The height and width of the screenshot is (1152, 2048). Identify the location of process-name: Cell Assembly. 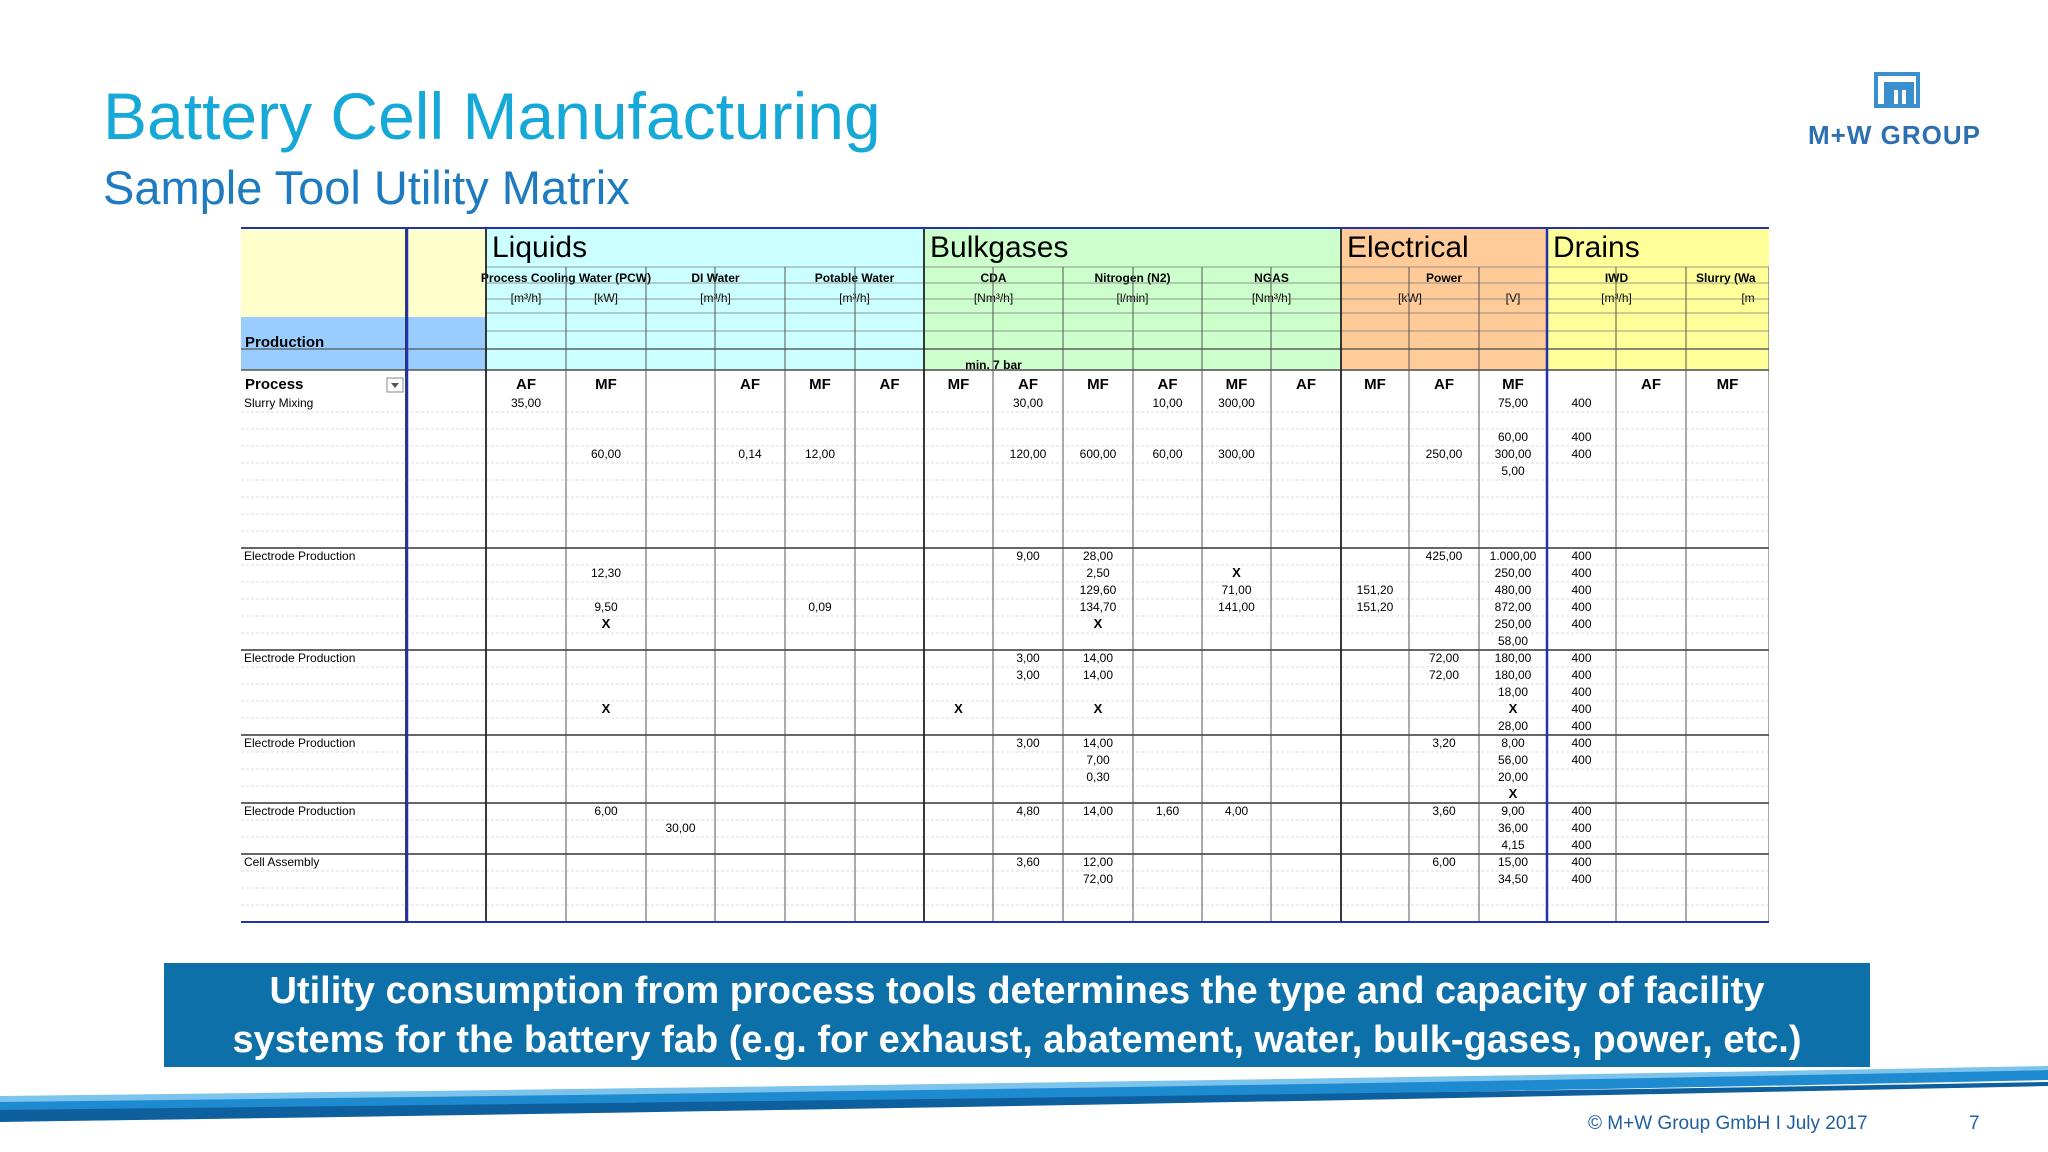
(281, 862).